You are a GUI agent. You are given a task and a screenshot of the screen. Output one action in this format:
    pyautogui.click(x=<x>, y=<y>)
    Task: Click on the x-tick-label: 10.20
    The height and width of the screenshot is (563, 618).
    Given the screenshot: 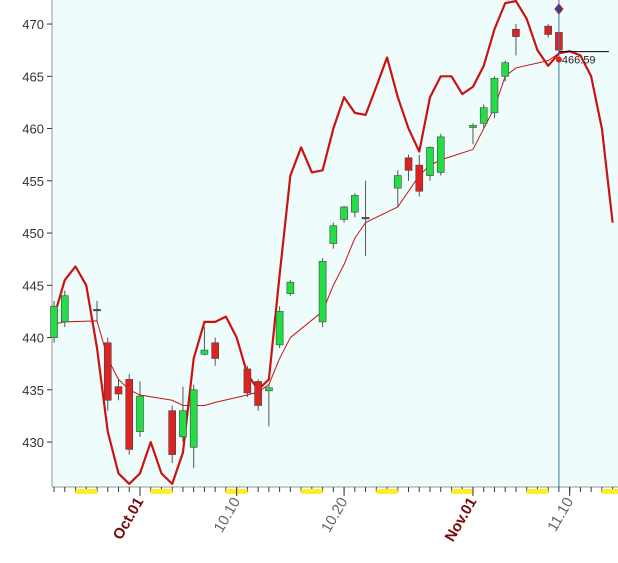 What is the action you would take?
    pyautogui.click(x=334, y=515)
    